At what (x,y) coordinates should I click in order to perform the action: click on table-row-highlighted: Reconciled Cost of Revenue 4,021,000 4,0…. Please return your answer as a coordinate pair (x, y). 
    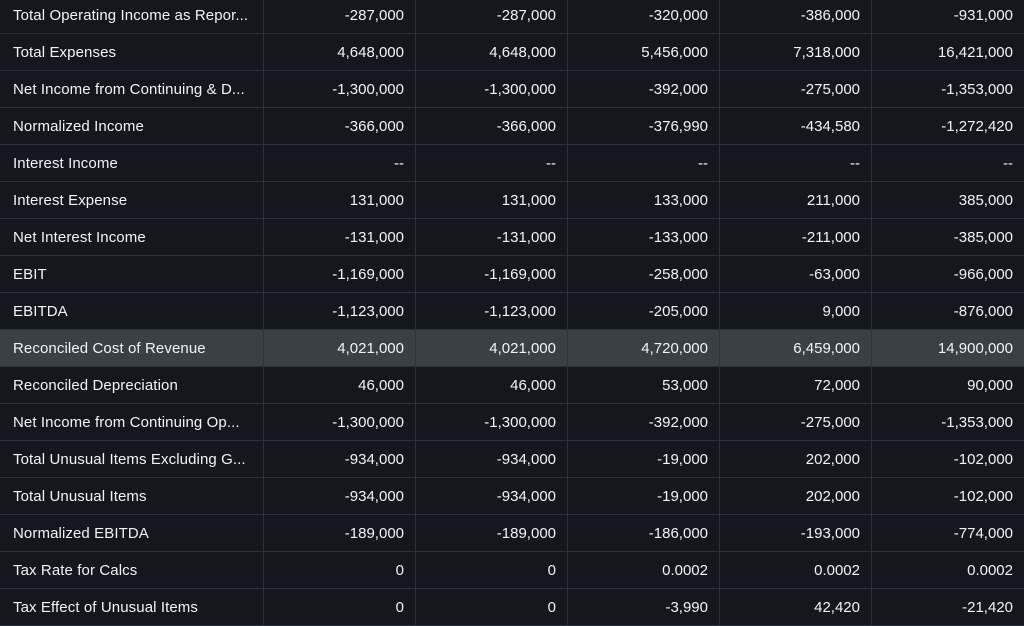
    Looking at the image, I should click on (512, 348).